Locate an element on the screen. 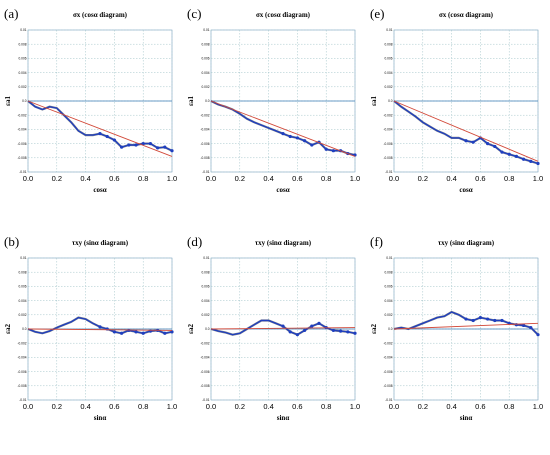 Image resolution: width=550 pixels, height=455 pixels. x-tick-label: 0.2 is located at coordinates (240, 406).